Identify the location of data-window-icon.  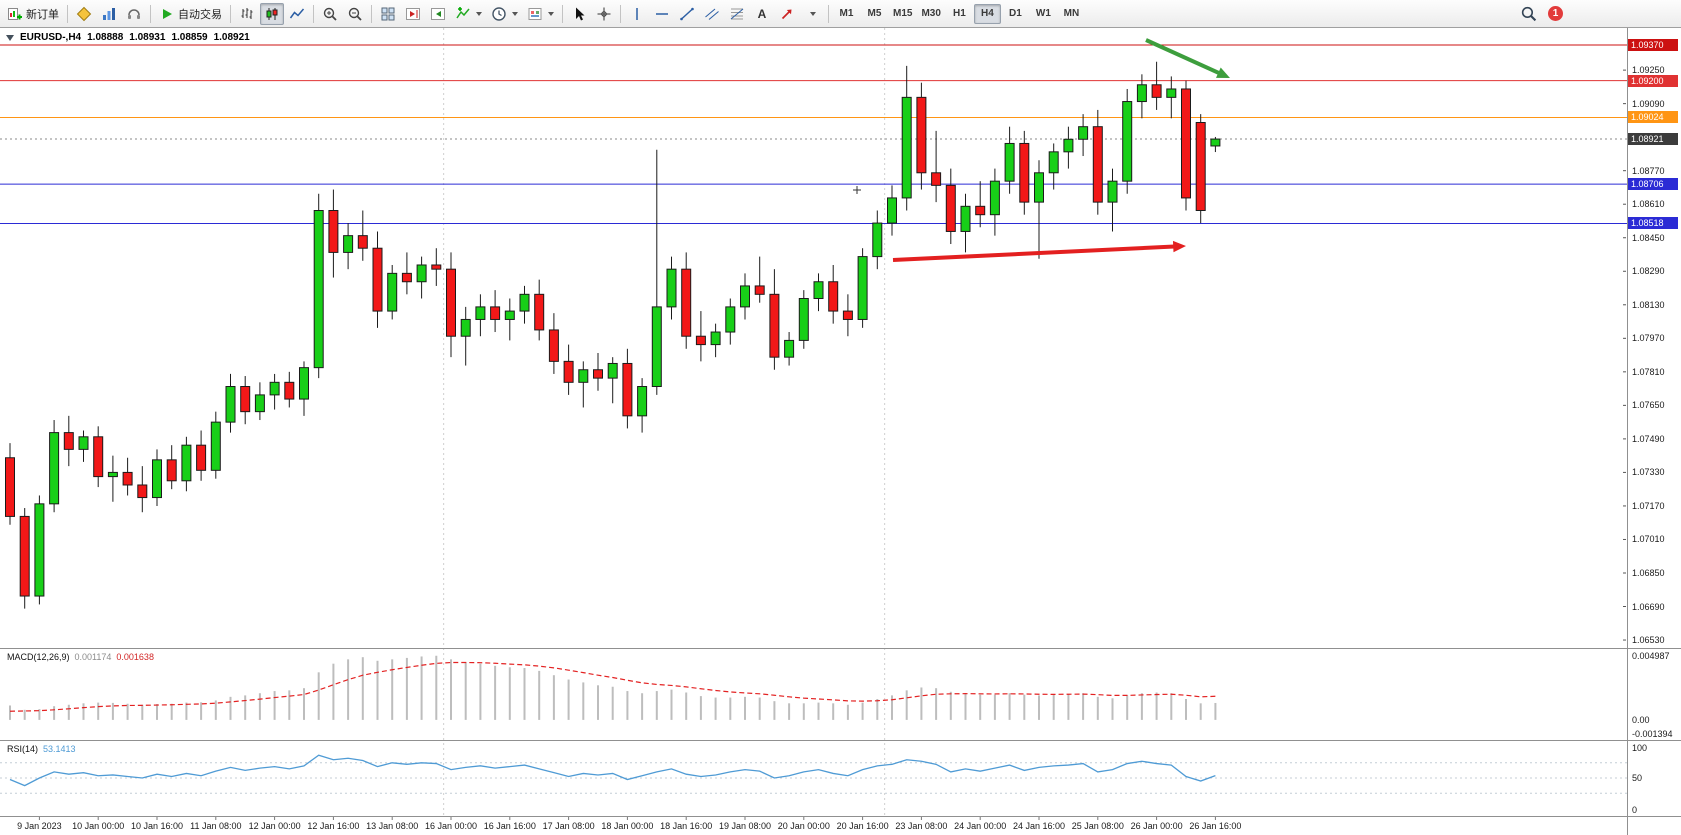
(109, 13).